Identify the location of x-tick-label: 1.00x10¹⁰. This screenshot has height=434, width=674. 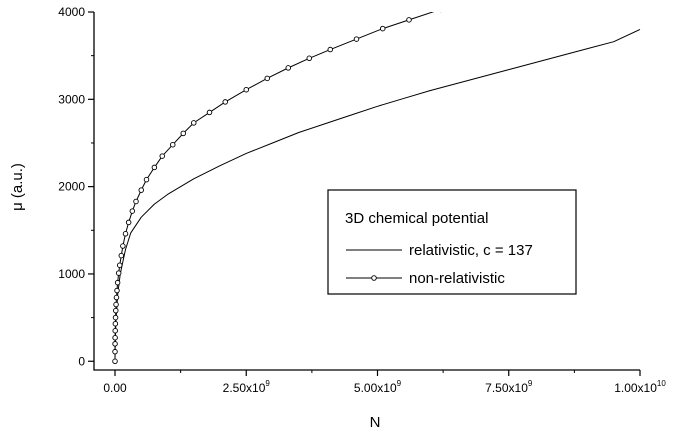
(640, 387).